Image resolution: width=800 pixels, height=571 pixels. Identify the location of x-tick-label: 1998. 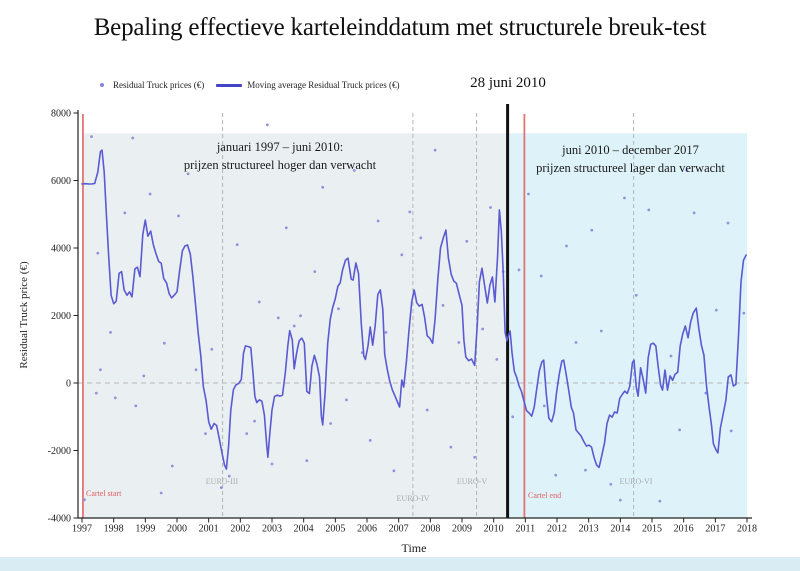
(114, 529).